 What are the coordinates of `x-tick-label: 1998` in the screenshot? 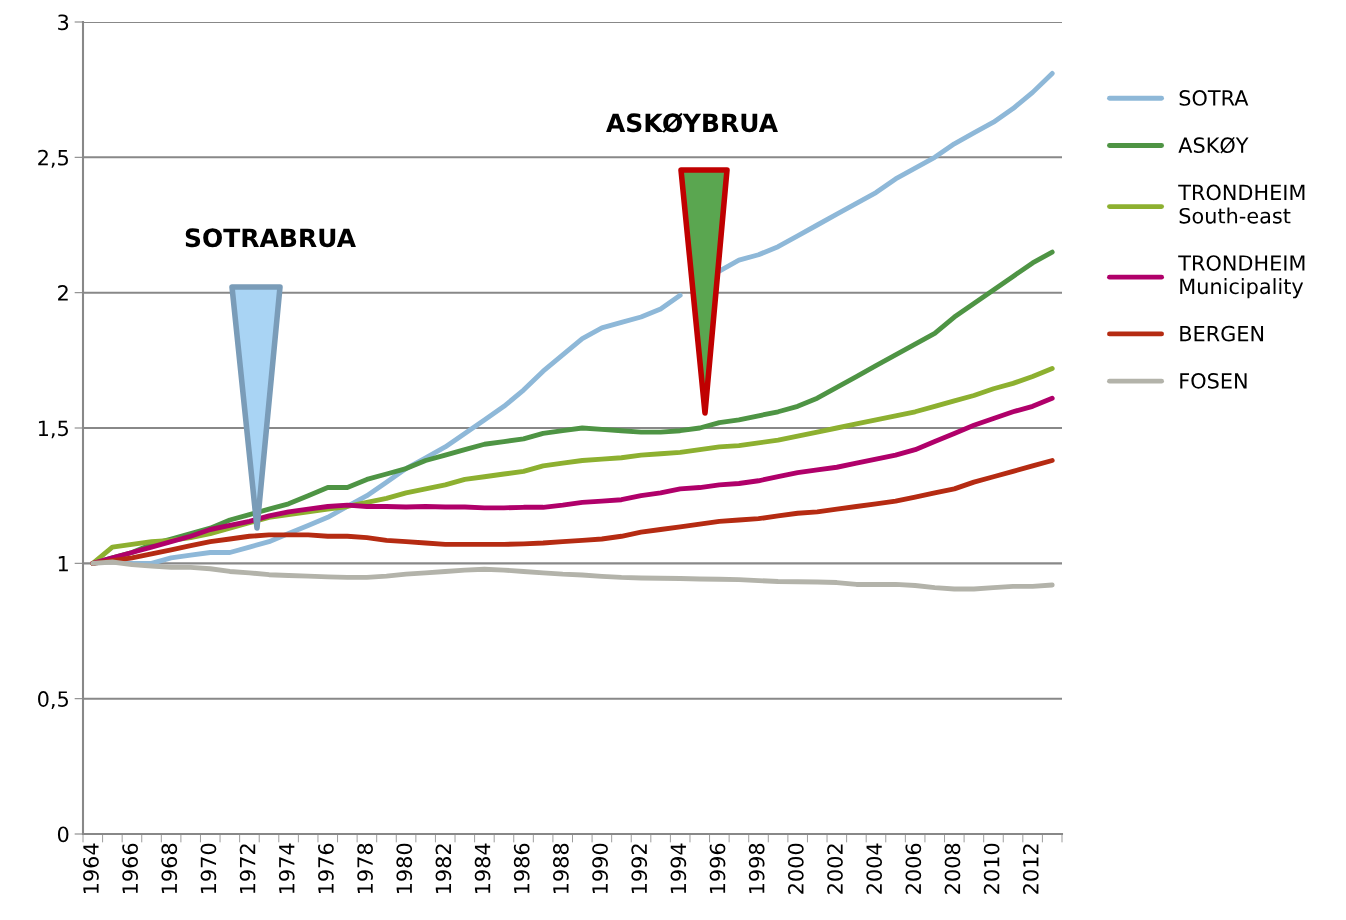 It's located at (756, 868).